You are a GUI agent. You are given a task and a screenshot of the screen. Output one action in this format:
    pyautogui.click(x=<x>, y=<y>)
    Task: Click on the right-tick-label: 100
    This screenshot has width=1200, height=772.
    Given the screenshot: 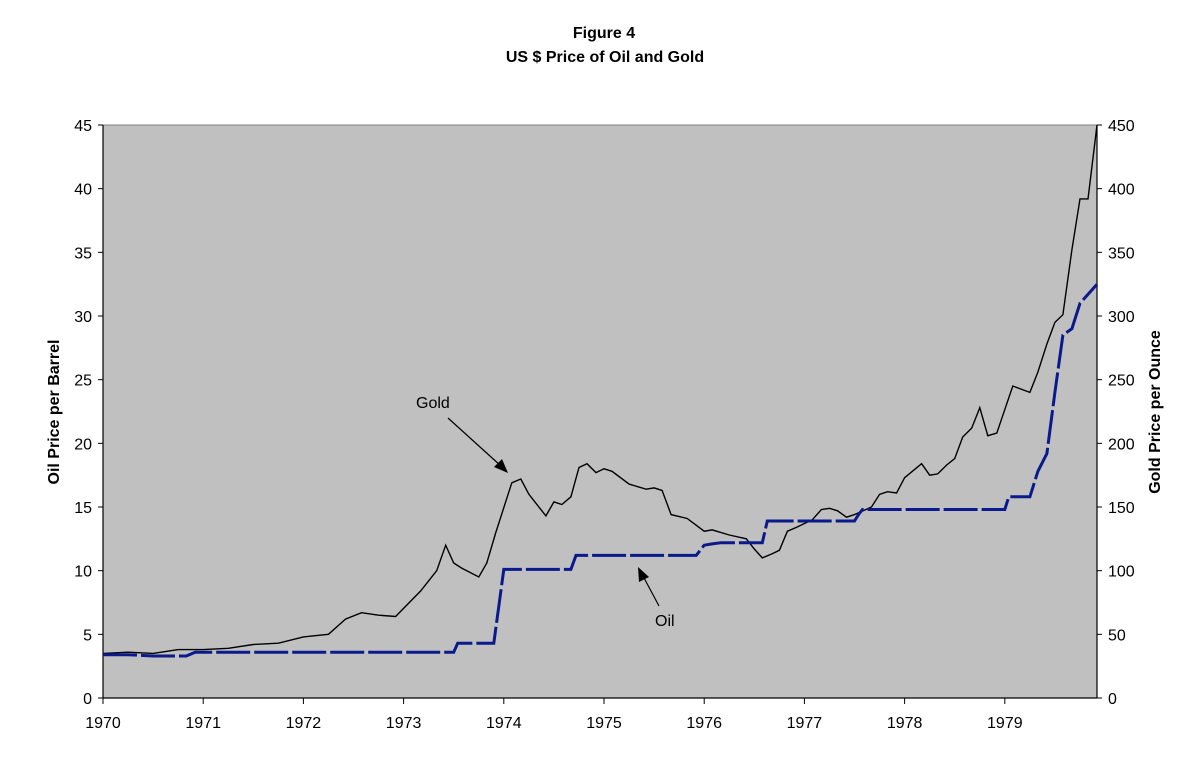 What is the action you would take?
    pyautogui.click(x=1121, y=572)
    